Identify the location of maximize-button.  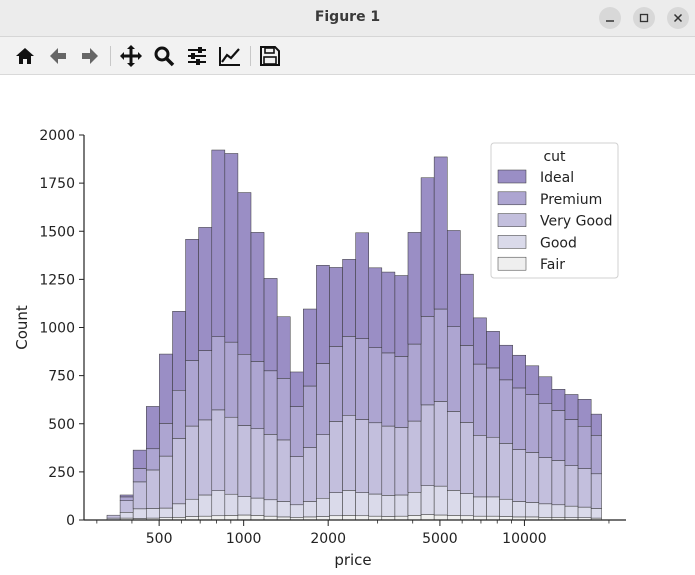
(644, 18).